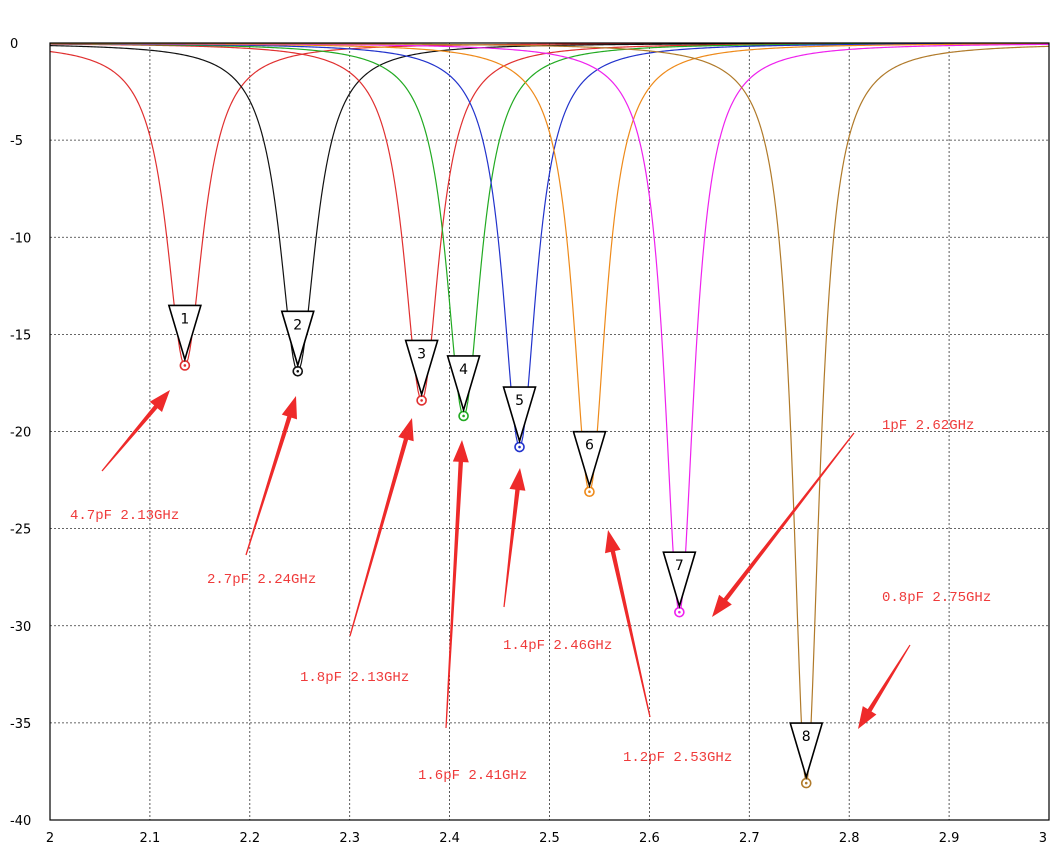 This screenshot has height=861, width=1056. What do you see at coordinates (449, 838) in the screenshot?
I see `x-tick-label: 2.4` at bounding box center [449, 838].